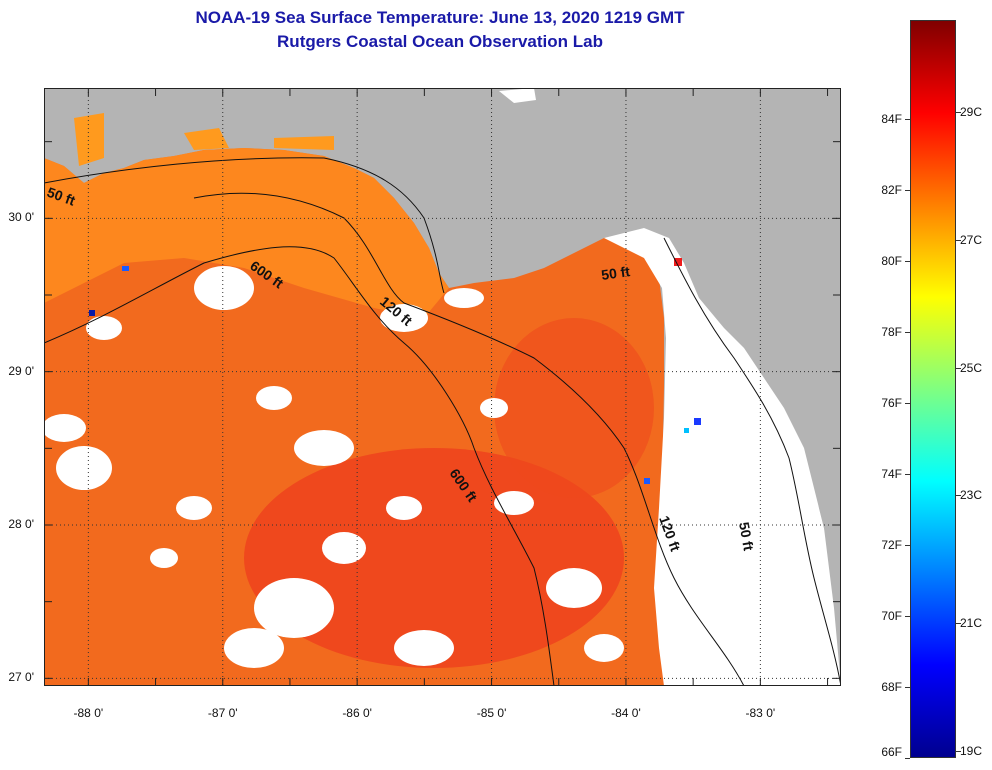 The image size is (992, 770). I want to click on lon-tick-label: -87 0', so click(222, 713).